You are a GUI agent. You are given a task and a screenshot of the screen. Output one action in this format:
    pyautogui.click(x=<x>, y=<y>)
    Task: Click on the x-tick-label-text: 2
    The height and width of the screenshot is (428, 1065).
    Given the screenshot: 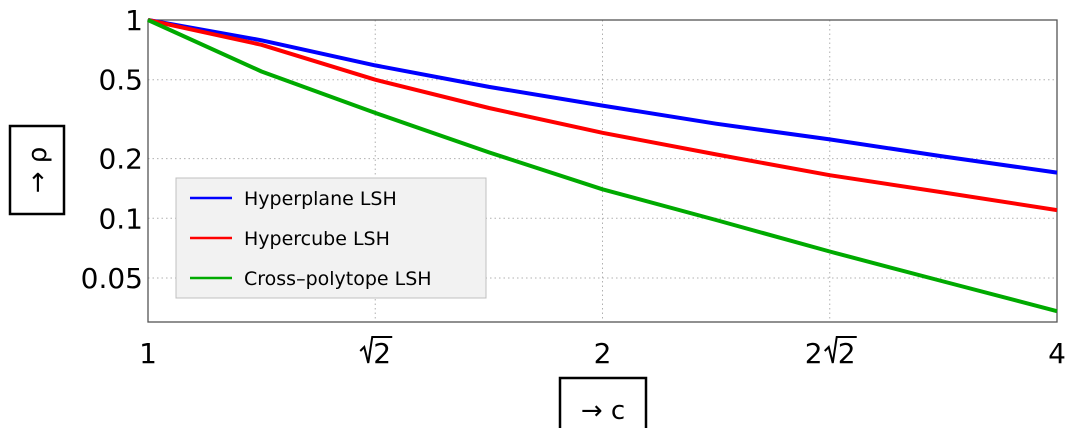 What is the action you would take?
    pyautogui.click(x=603, y=353)
    